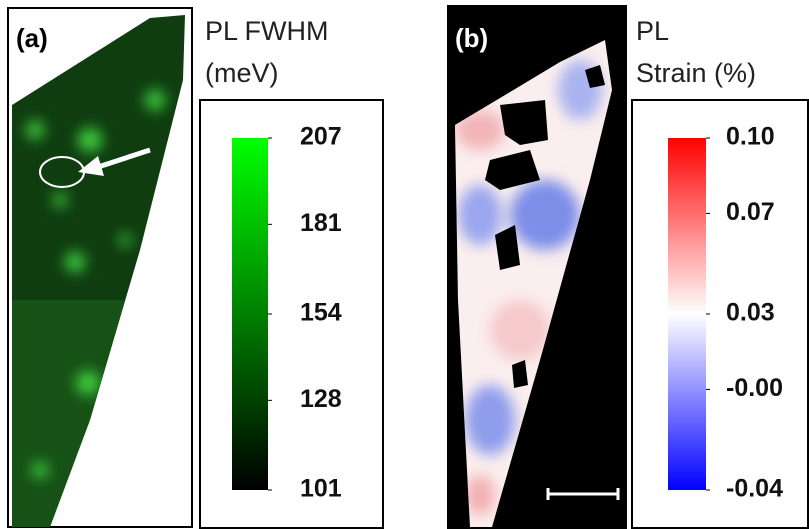 The image size is (809, 529). What do you see at coordinates (750, 137) in the screenshot?
I see `colorbar-tick-label: 0.10` at bounding box center [750, 137].